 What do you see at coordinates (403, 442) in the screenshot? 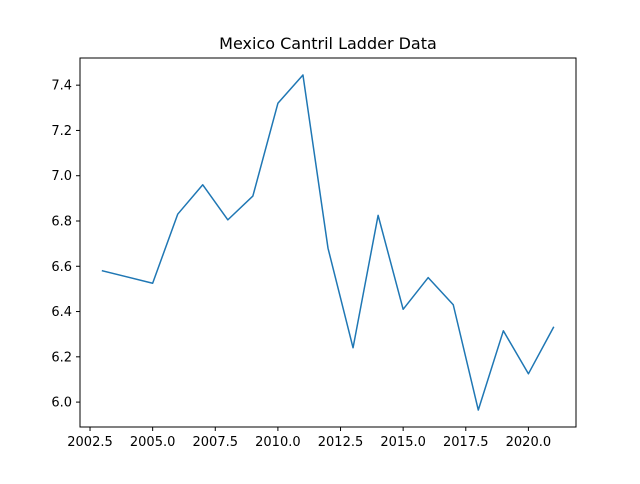
I see `x-tick-label: 2015.0` at bounding box center [403, 442].